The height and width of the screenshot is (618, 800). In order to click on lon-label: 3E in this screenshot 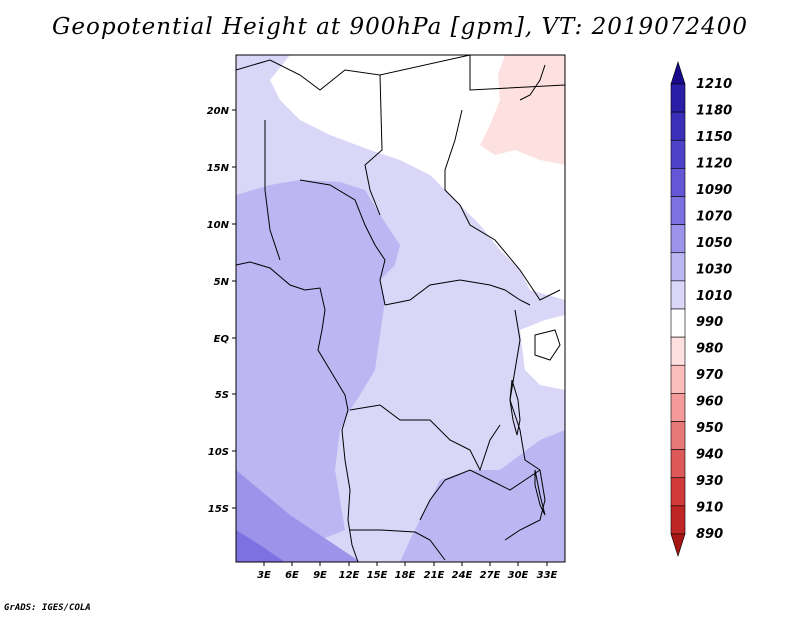, I will do `click(264, 575)`.